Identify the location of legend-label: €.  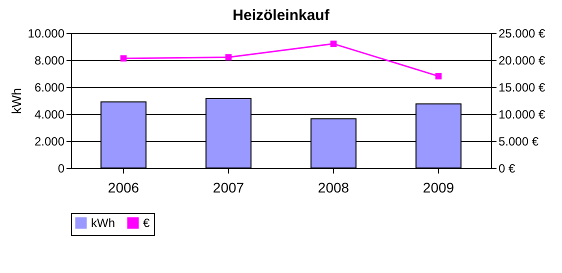
(146, 223).